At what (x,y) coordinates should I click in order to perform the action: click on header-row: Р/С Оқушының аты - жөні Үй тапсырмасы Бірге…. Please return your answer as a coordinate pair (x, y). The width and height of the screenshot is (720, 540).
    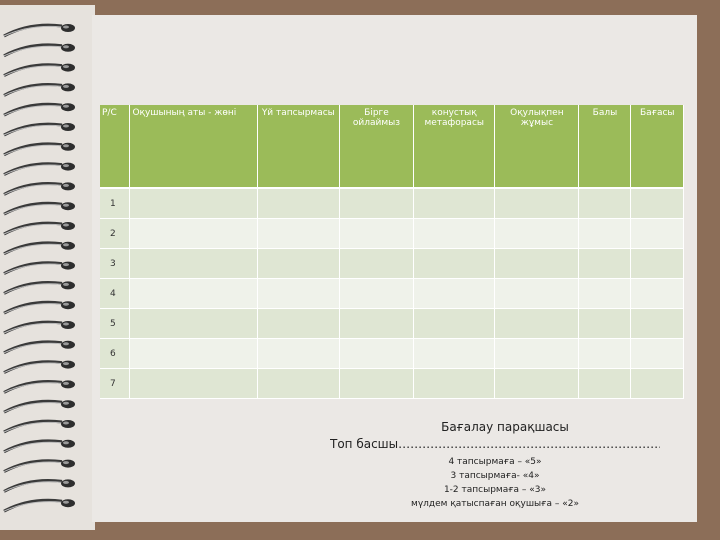
    Looking at the image, I should click on (392, 147).